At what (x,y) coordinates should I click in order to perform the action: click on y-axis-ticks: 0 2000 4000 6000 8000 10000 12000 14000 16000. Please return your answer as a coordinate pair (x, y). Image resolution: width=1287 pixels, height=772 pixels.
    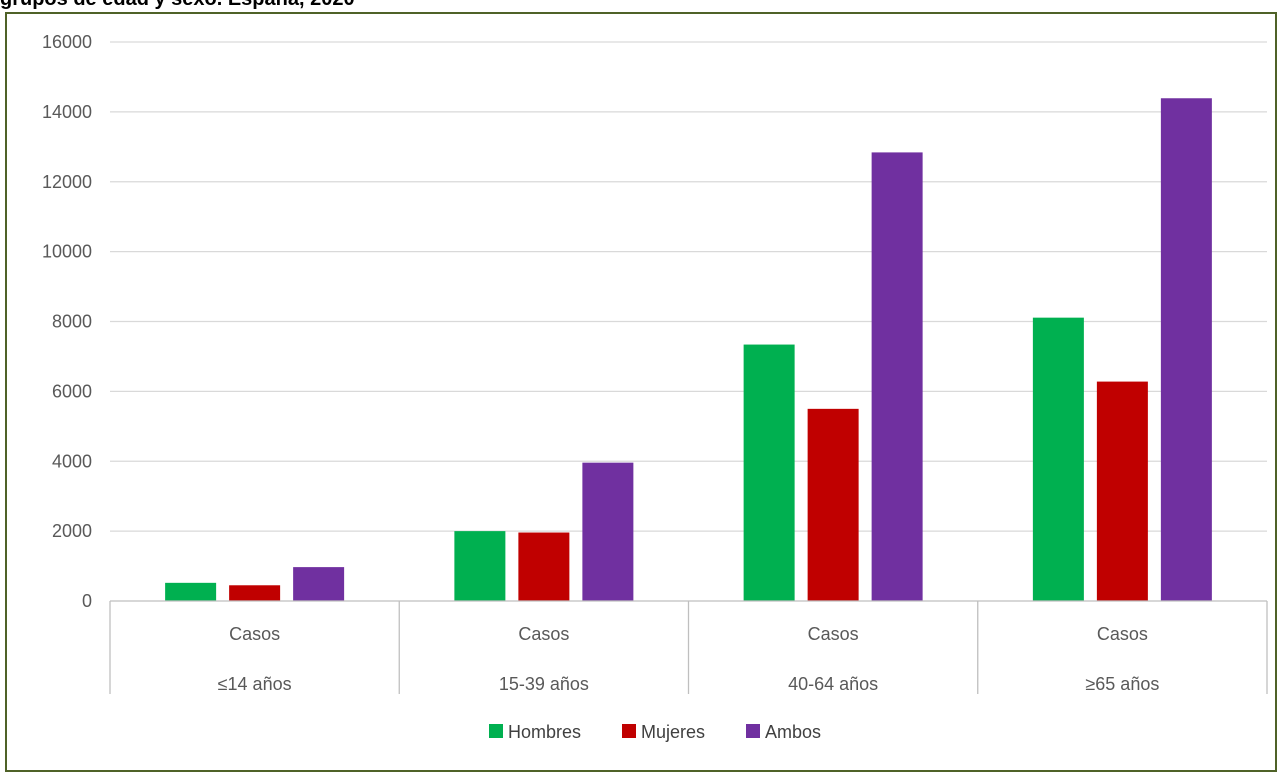
    Looking at the image, I should click on (67, 321).